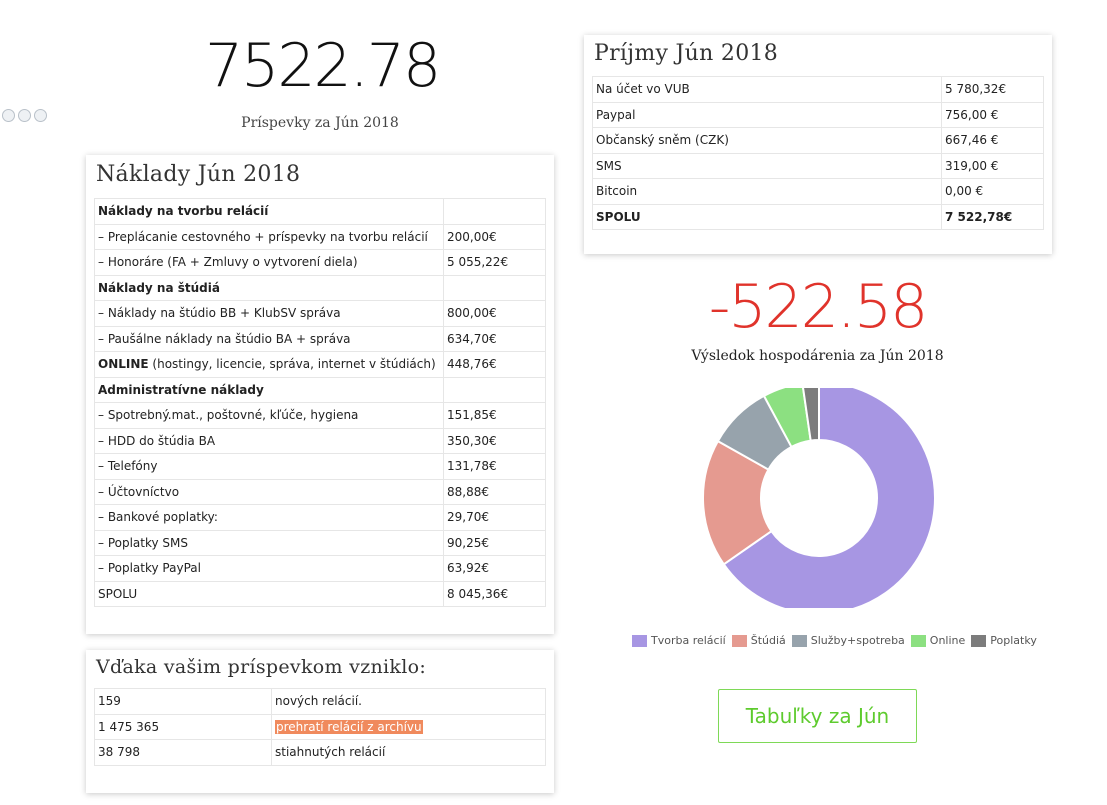  What do you see at coordinates (261, 667) in the screenshot?
I see `vdaka-title: Vďaka vašim príspevkom vzniklo:` at bounding box center [261, 667].